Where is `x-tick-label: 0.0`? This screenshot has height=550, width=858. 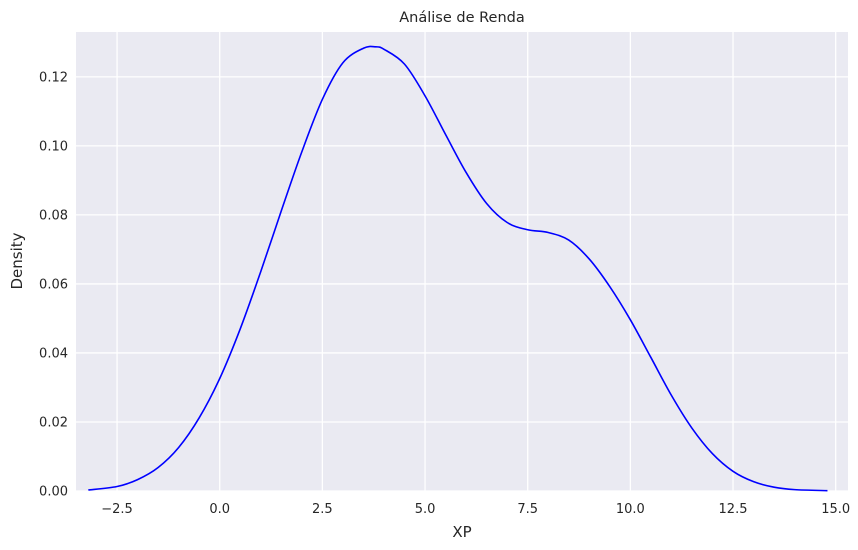
x-tick-label: 0.0 is located at coordinates (219, 509).